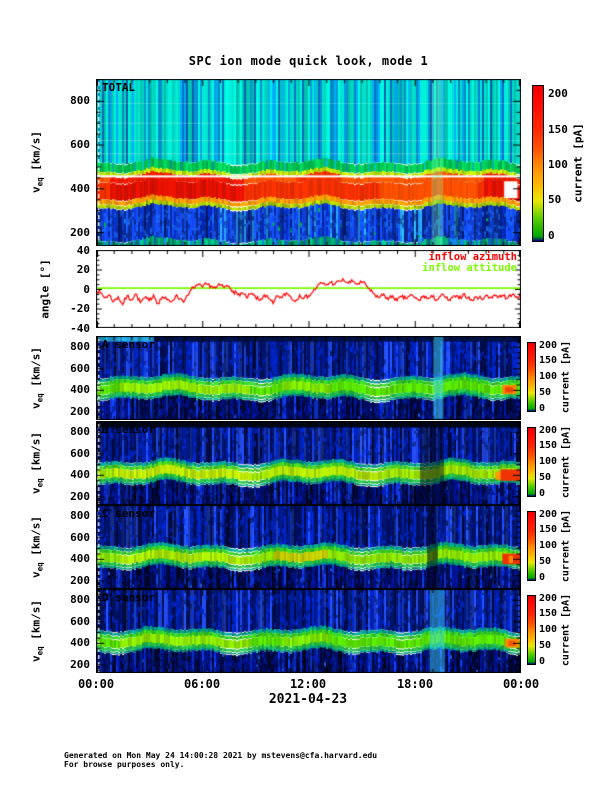 This screenshot has height=792, width=612. Describe the element at coordinates (83, 269) in the screenshot. I see `y-tick-label: 20` at that location.